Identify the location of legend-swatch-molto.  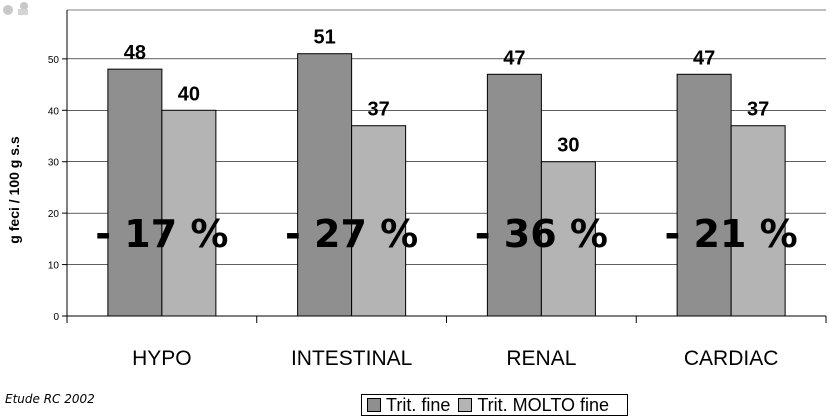
(465, 405).